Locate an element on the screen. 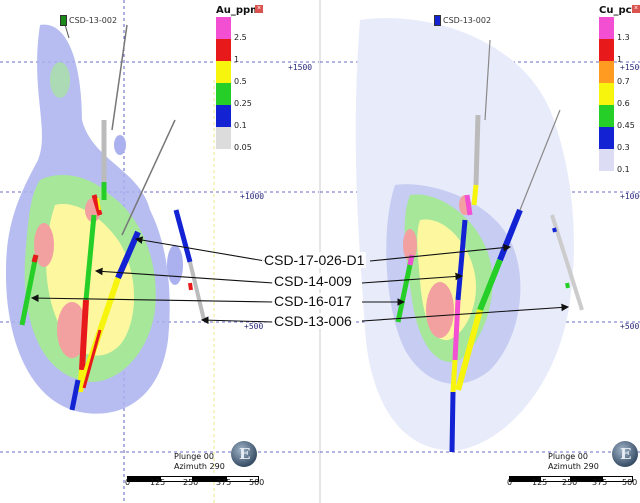  legend-value: 0.3 is located at coordinates (623, 147).